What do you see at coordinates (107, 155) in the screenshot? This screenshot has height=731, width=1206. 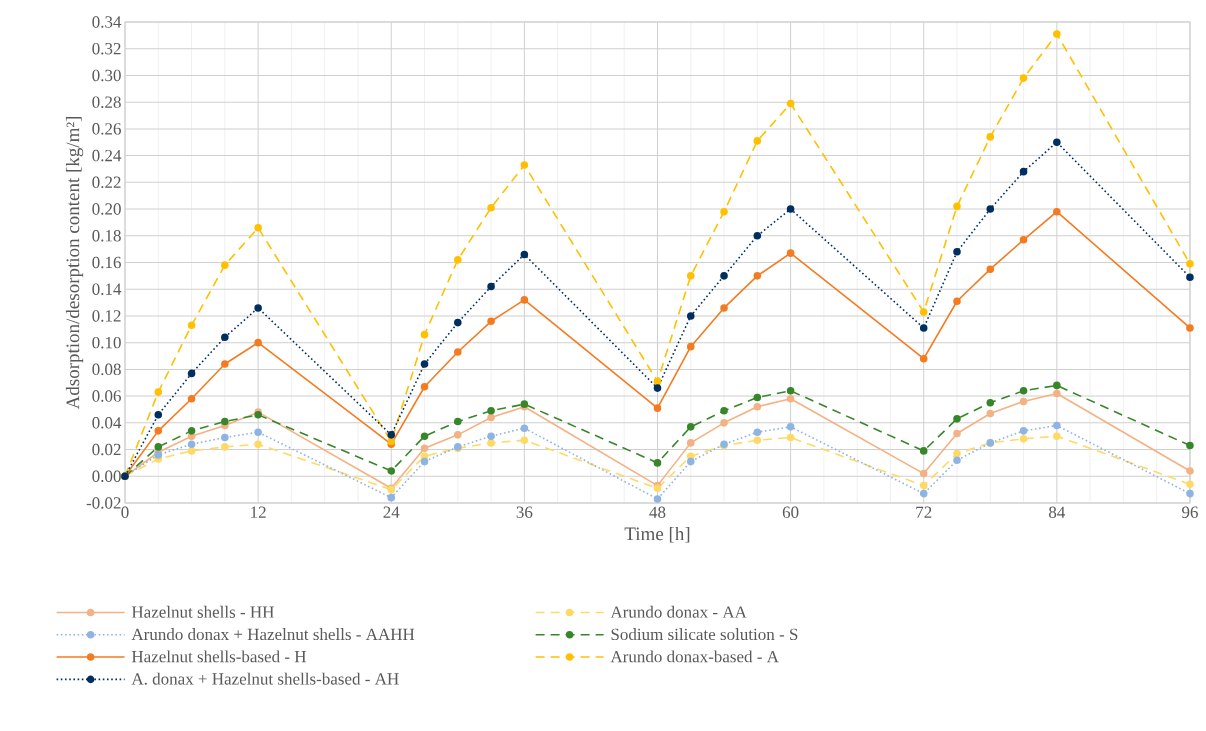 I see `y-tick-label: 0.24` at bounding box center [107, 155].